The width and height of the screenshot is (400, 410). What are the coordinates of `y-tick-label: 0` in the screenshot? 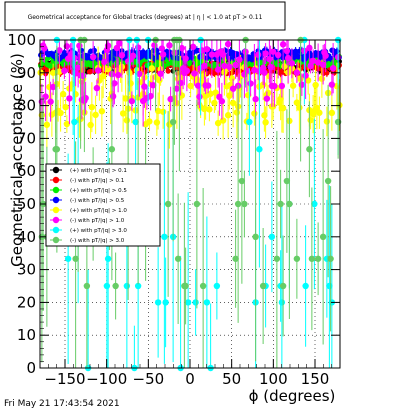 It's located at (31, 368).